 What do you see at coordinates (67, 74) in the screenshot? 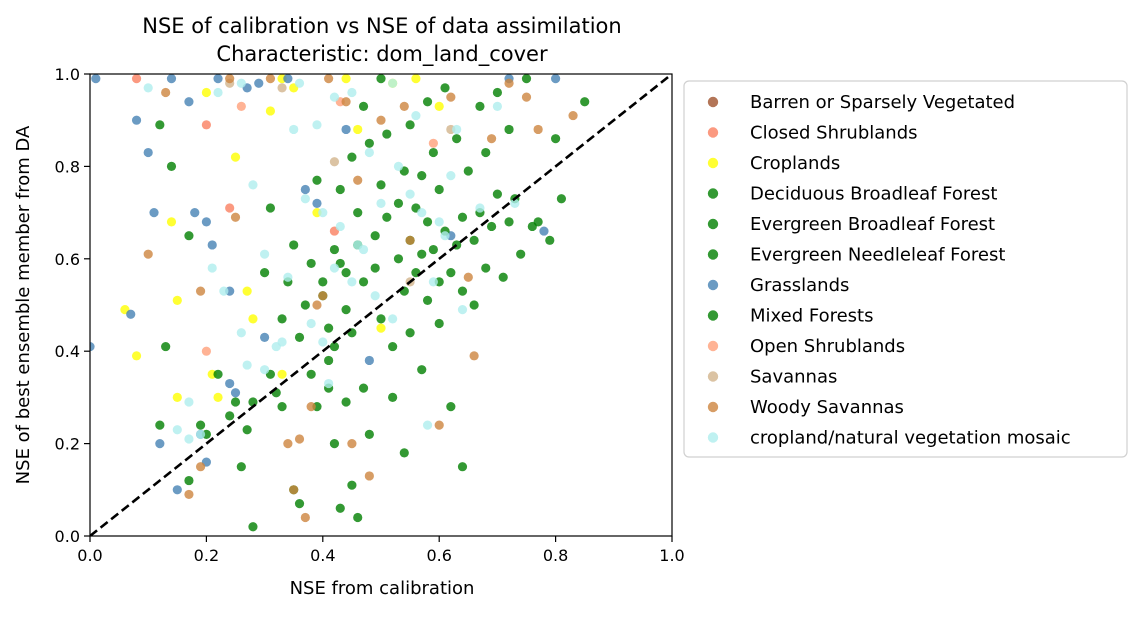
I see `y-tick-label: 1.0` at bounding box center [67, 74].